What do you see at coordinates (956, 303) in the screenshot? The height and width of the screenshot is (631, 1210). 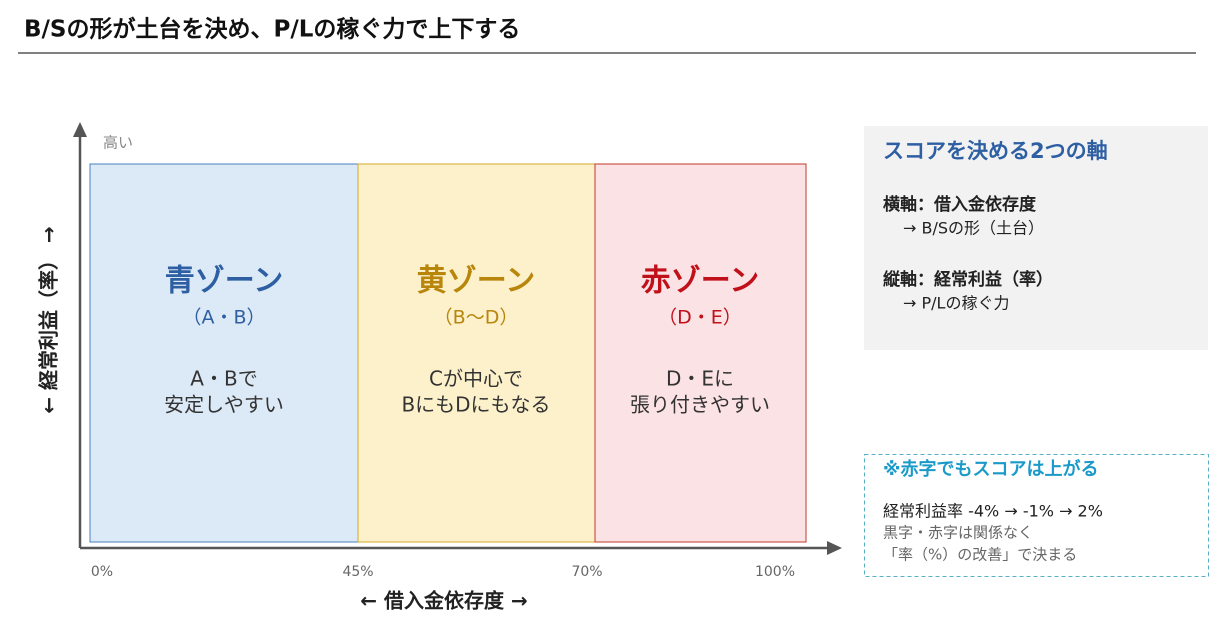 I see `axis-item-detail: → P/Lの稼ぐ力` at bounding box center [956, 303].